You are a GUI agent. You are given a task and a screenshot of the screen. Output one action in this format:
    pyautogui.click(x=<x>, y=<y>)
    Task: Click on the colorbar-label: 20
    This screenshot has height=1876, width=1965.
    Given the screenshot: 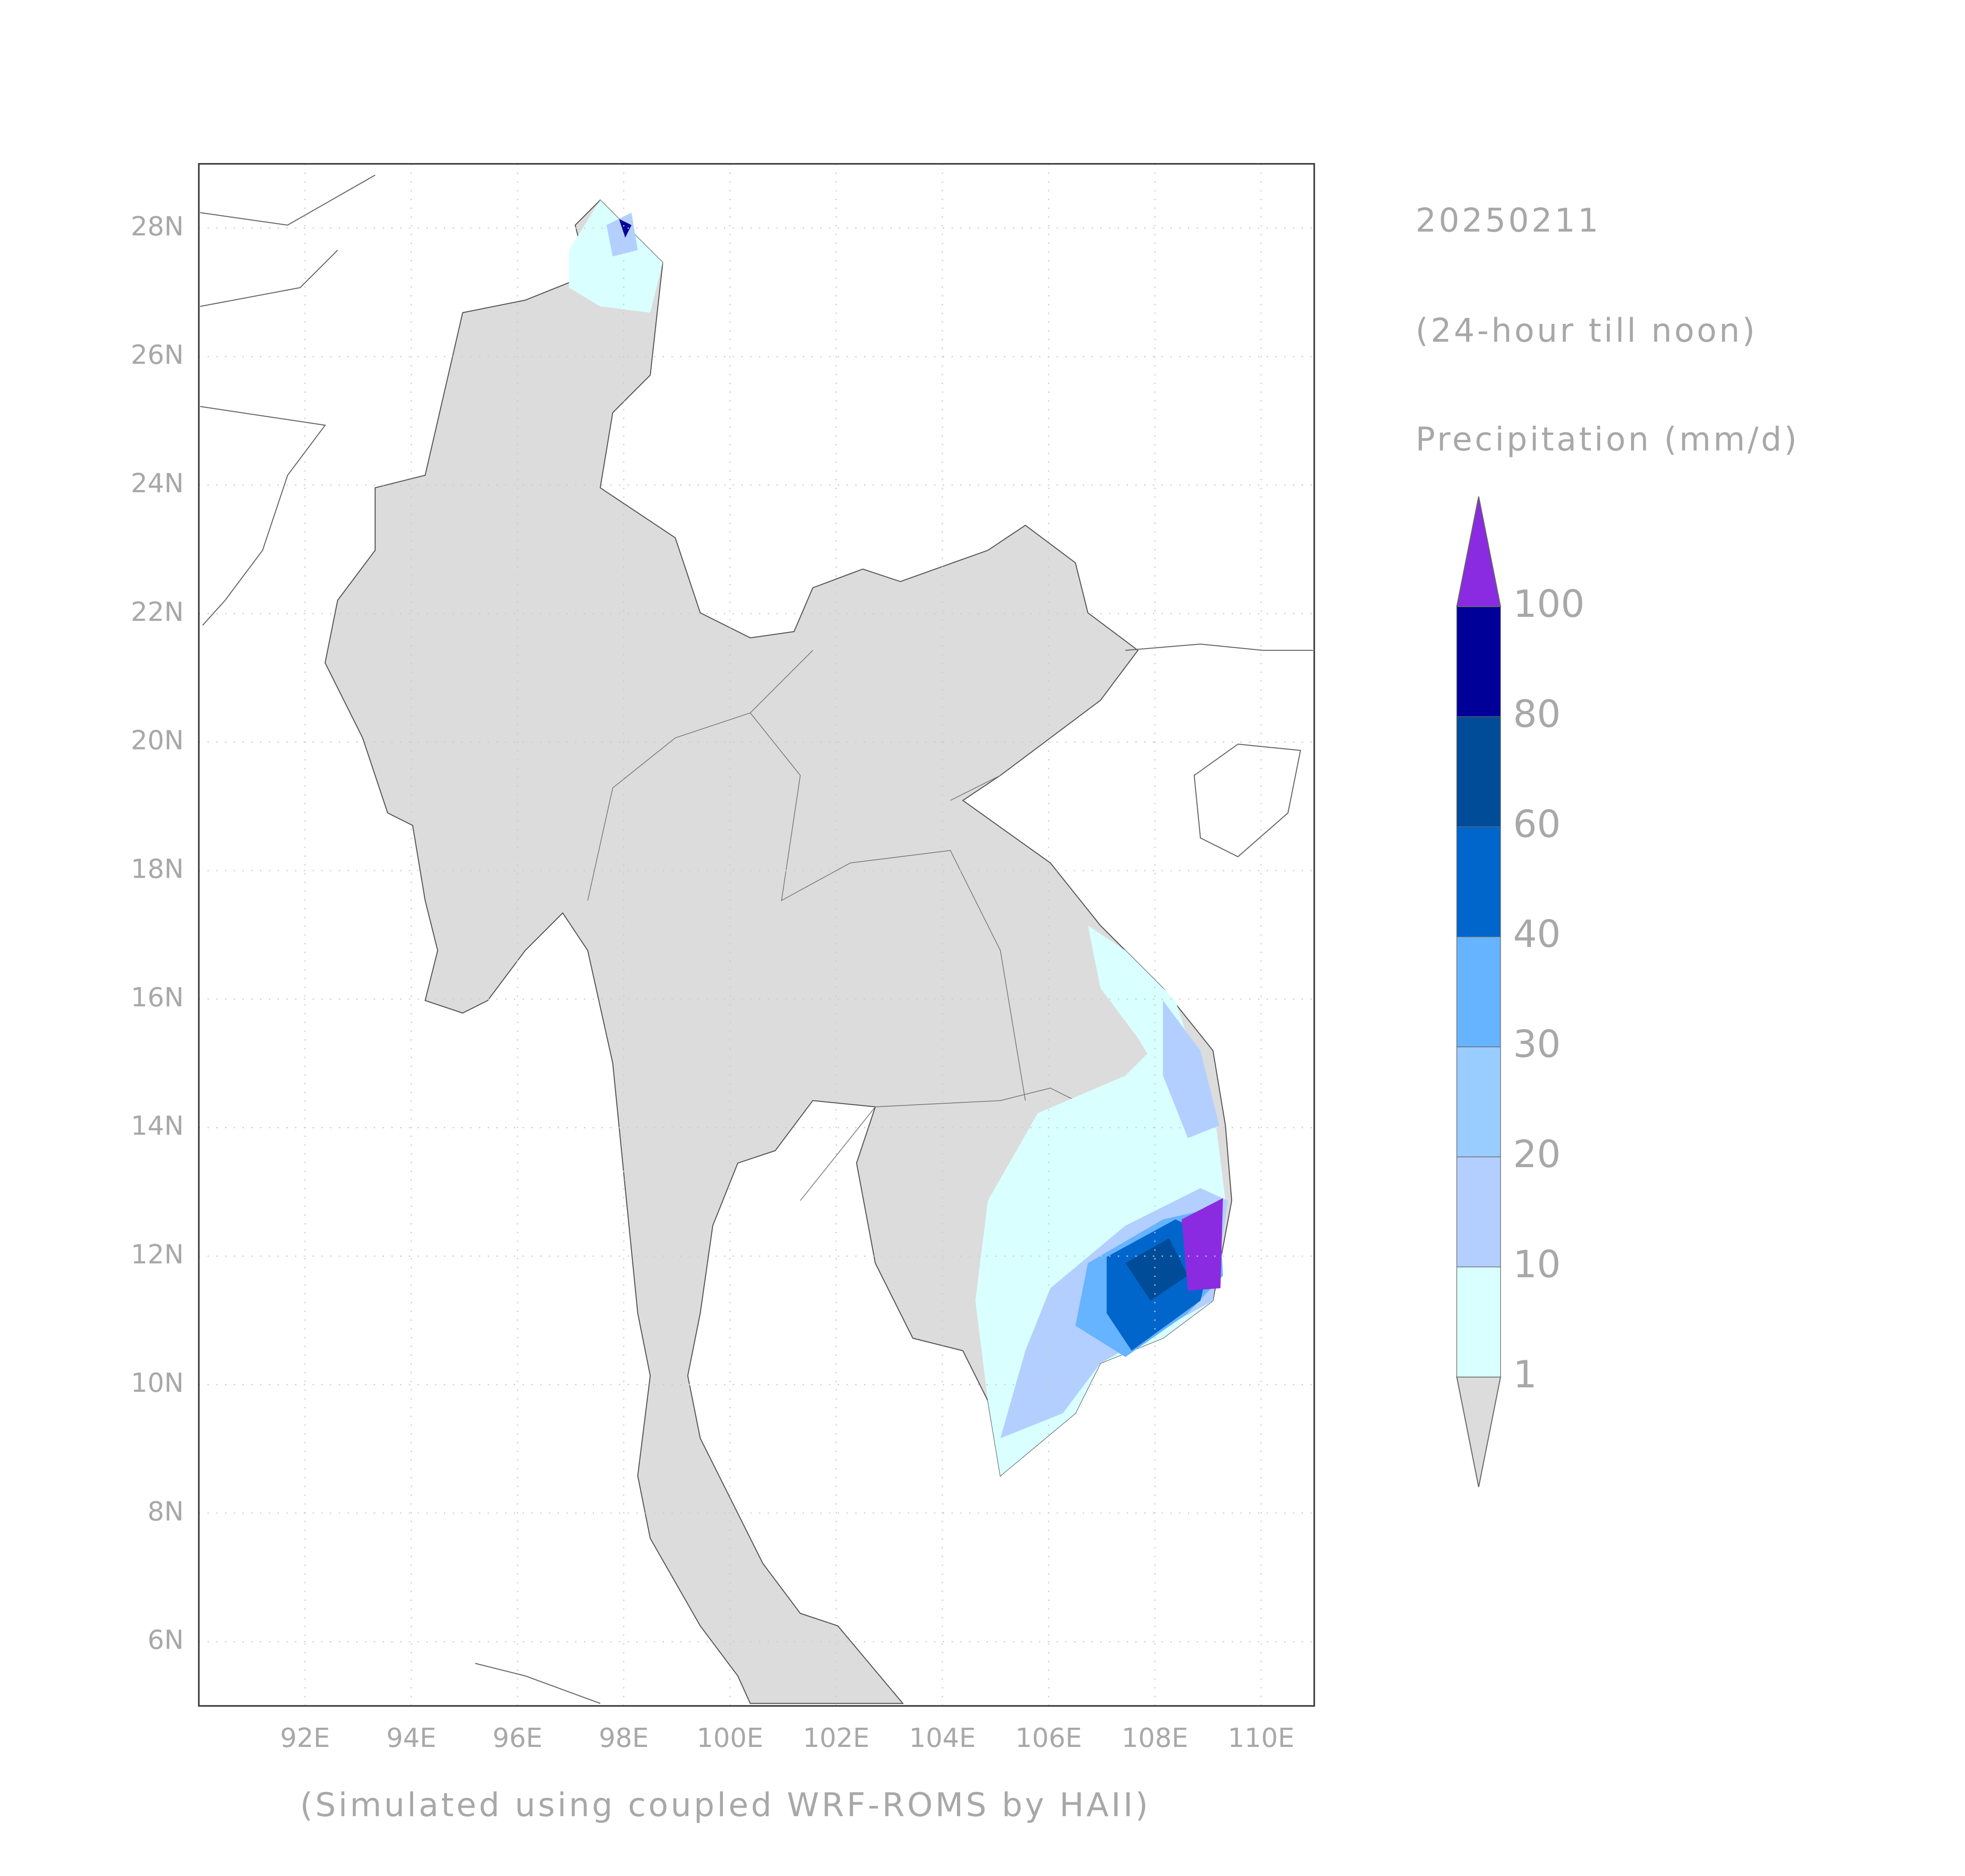 What is the action you would take?
    pyautogui.click(x=1537, y=1154)
    